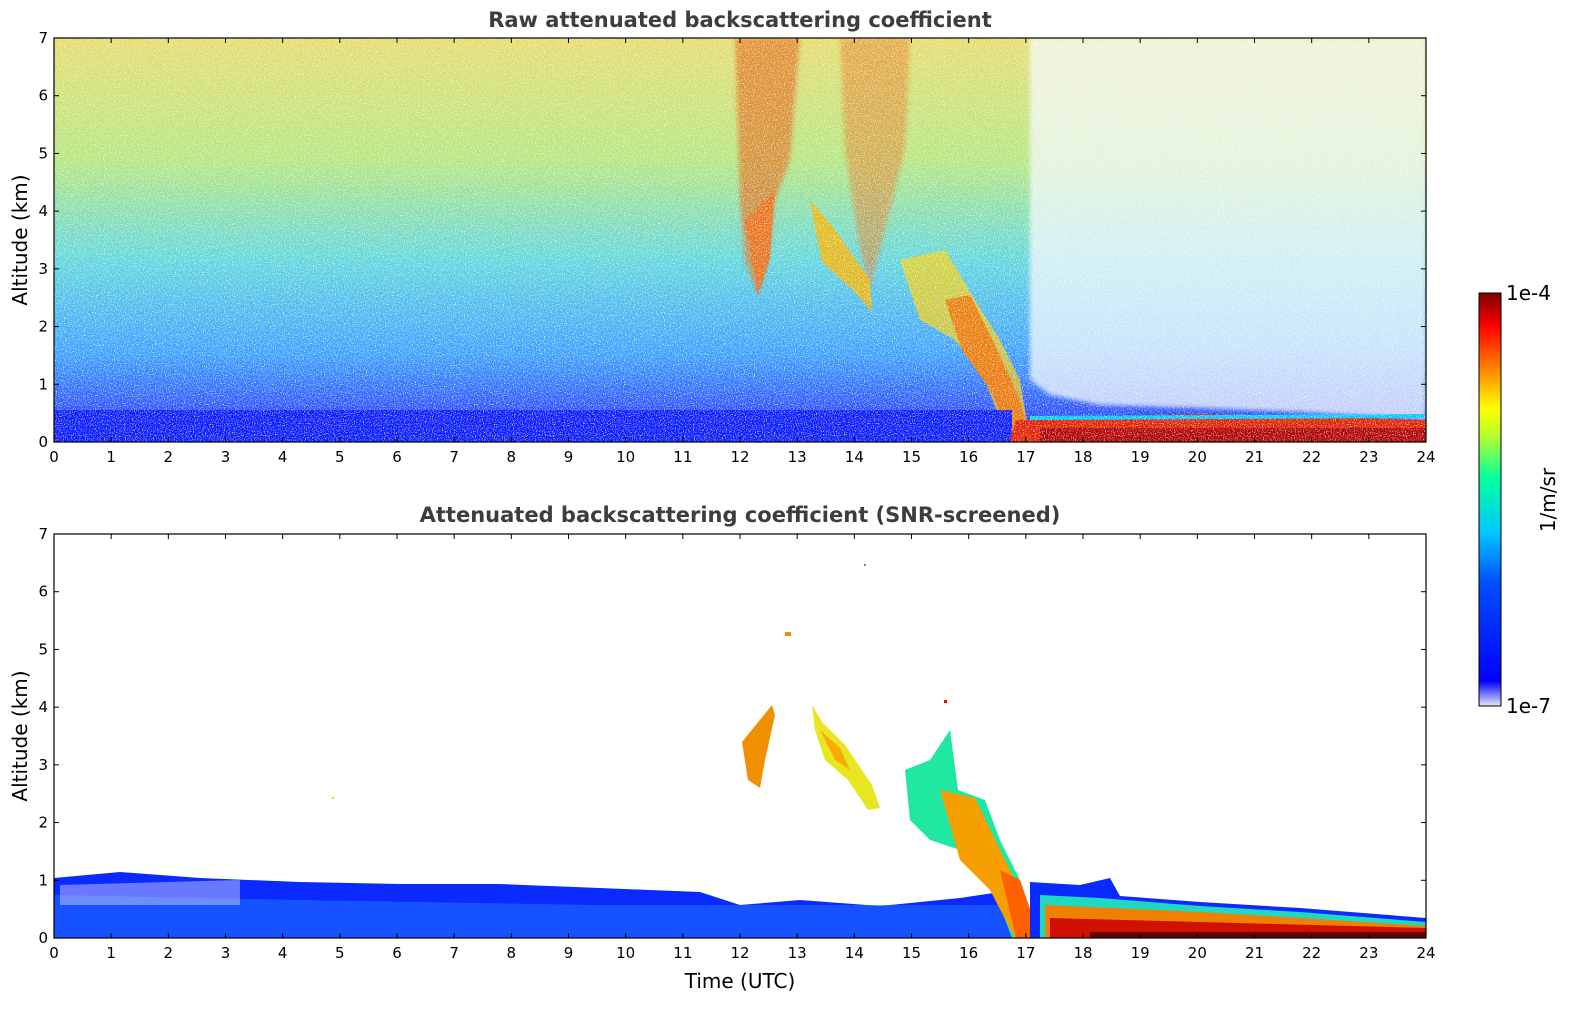  What do you see at coordinates (1548, 499) in the screenshot?
I see `colorbar-unit-label: 1/m/sr` at bounding box center [1548, 499].